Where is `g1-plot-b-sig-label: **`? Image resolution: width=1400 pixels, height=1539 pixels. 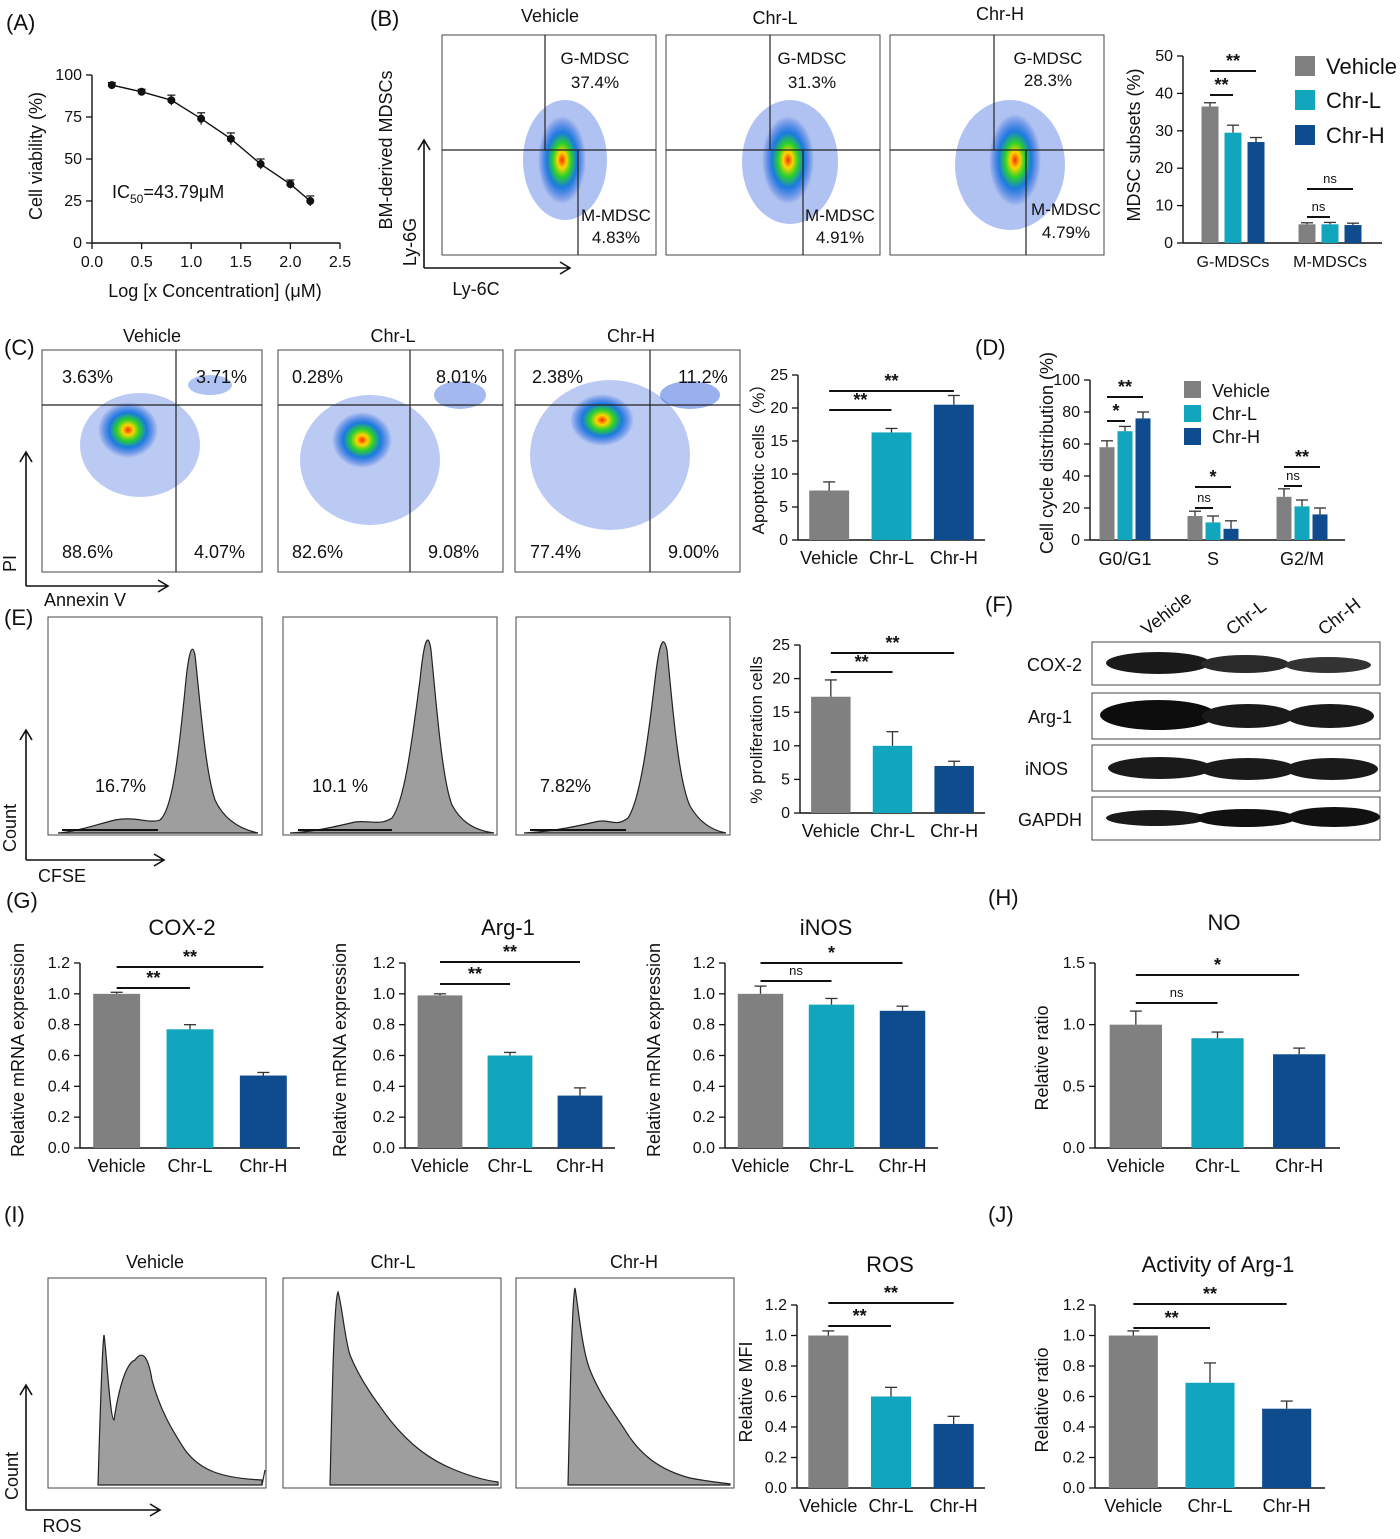 g1-plot-b-sig-label: ** is located at coordinates (190, 957).